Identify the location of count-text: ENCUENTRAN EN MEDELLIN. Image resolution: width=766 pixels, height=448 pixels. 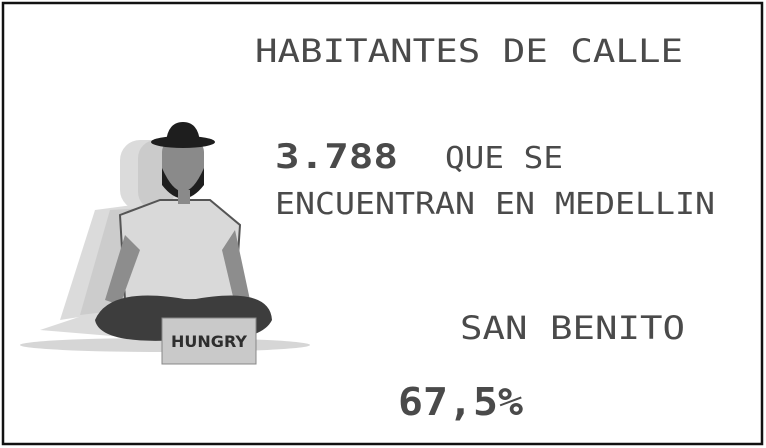
(495, 204).